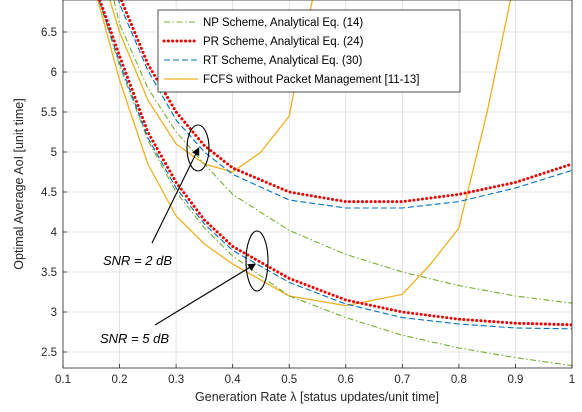 This screenshot has height=412, width=582. What do you see at coordinates (402, 380) in the screenshot?
I see `x-tick-label: 0.7` at bounding box center [402, 380].